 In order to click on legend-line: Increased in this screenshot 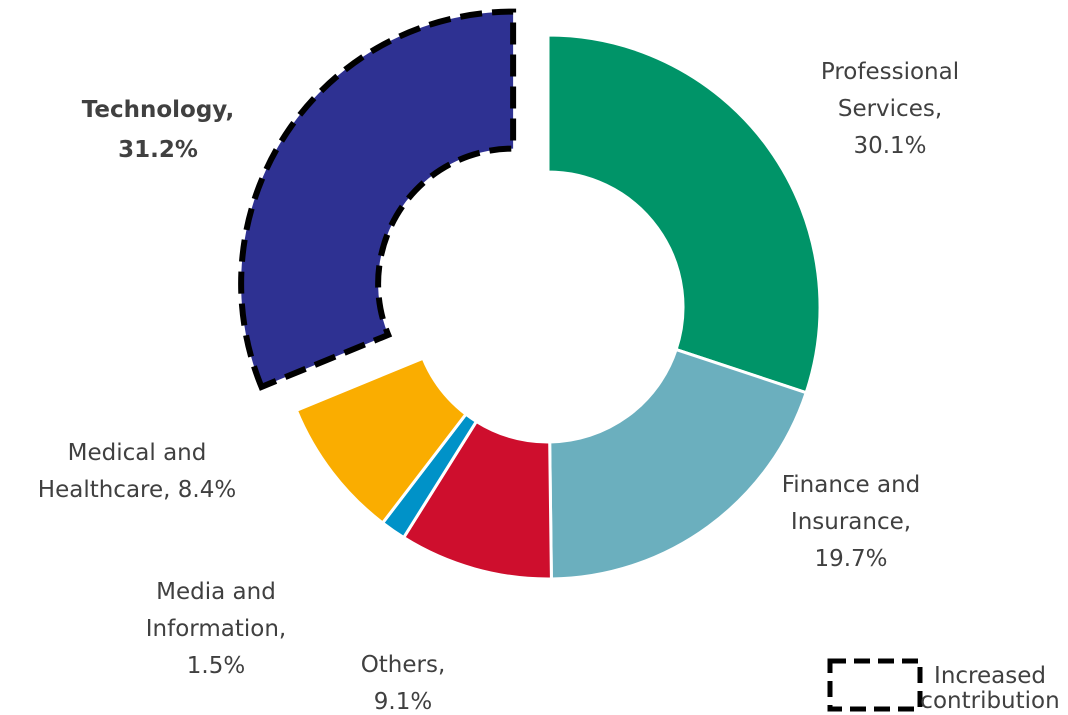, I will do `click(990, 676)`.